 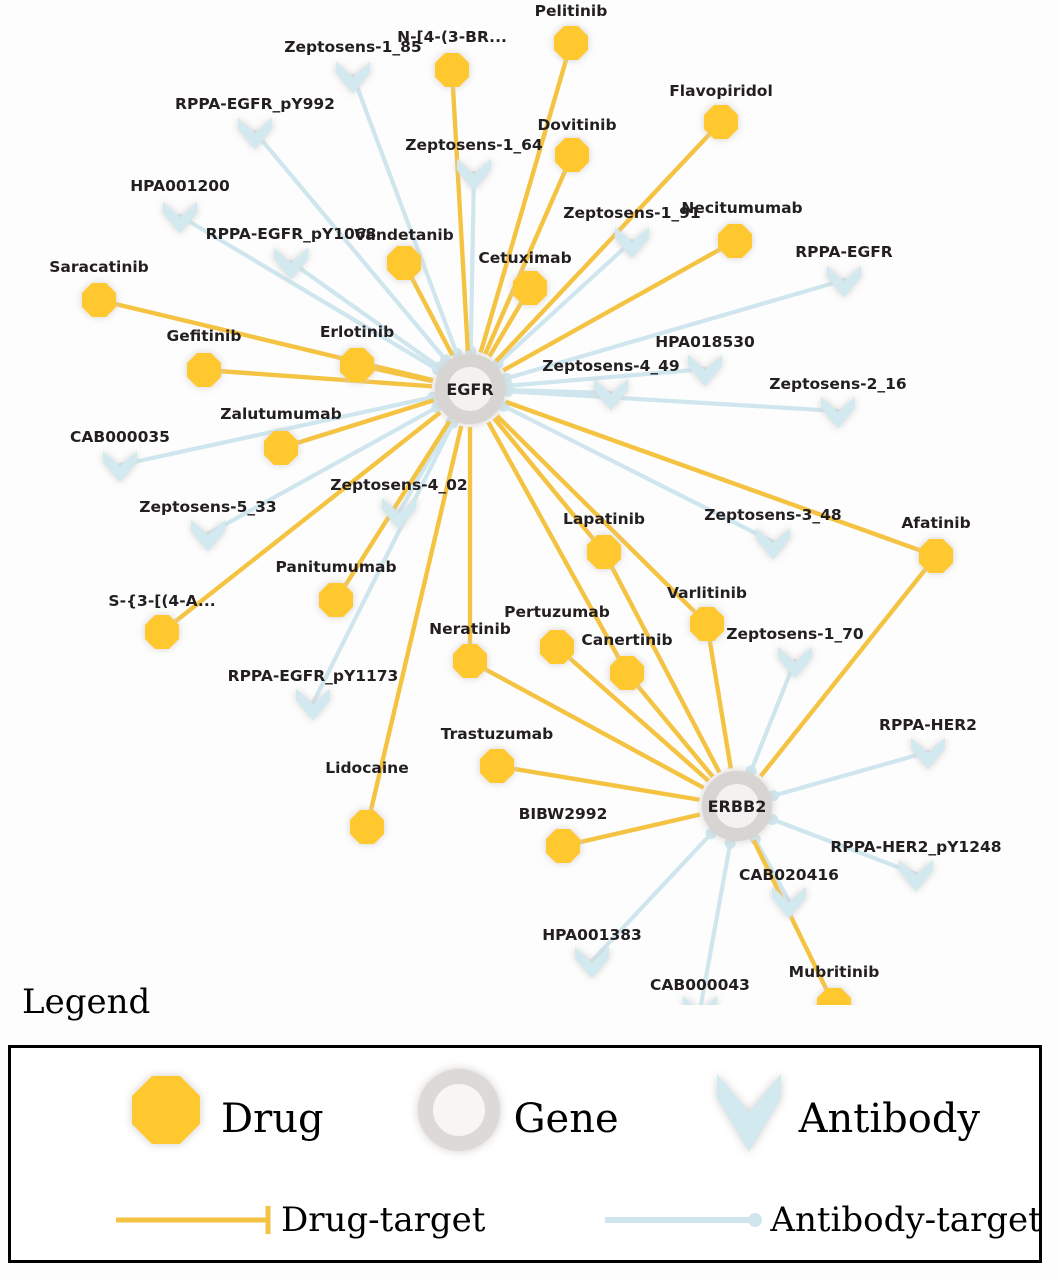 I want to click on antibody-label: RPPA-EGFR_pY992, so click(x=255, y=104).